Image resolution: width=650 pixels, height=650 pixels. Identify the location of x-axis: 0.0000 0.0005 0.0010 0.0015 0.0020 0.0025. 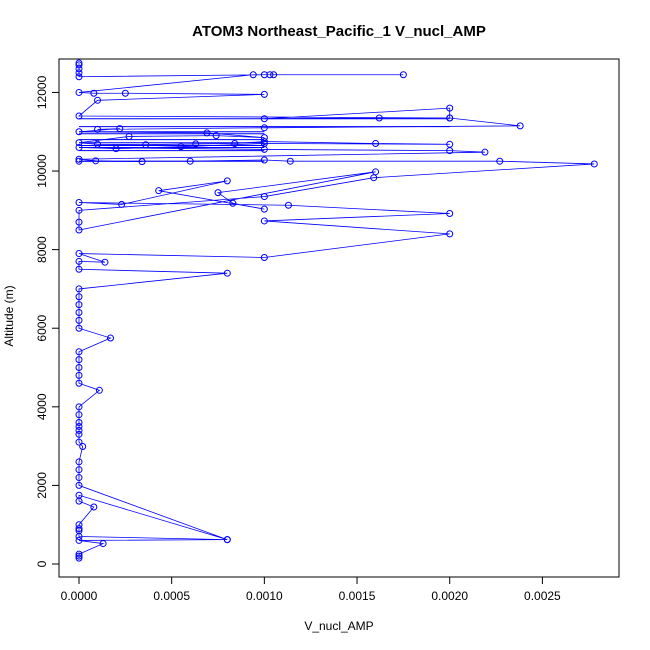
(311, 589).